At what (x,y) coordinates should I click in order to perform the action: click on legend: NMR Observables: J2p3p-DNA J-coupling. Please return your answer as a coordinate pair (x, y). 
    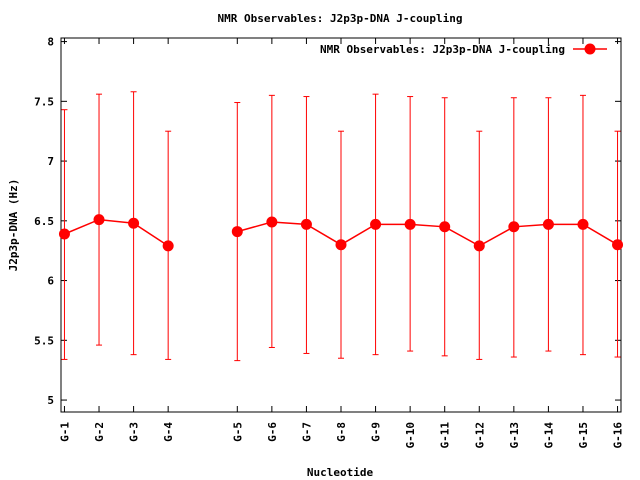
    Looking at the image, I should click on (463, 49).